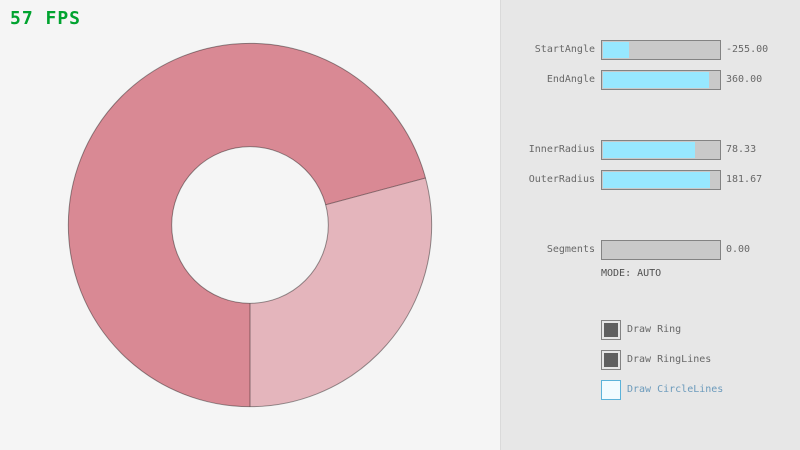 The image size is (800, 450). What do you see at coordinates (657, 180) in the screenshot?
I see `outerradius-slider-fill` at bounding box center [657, 180].